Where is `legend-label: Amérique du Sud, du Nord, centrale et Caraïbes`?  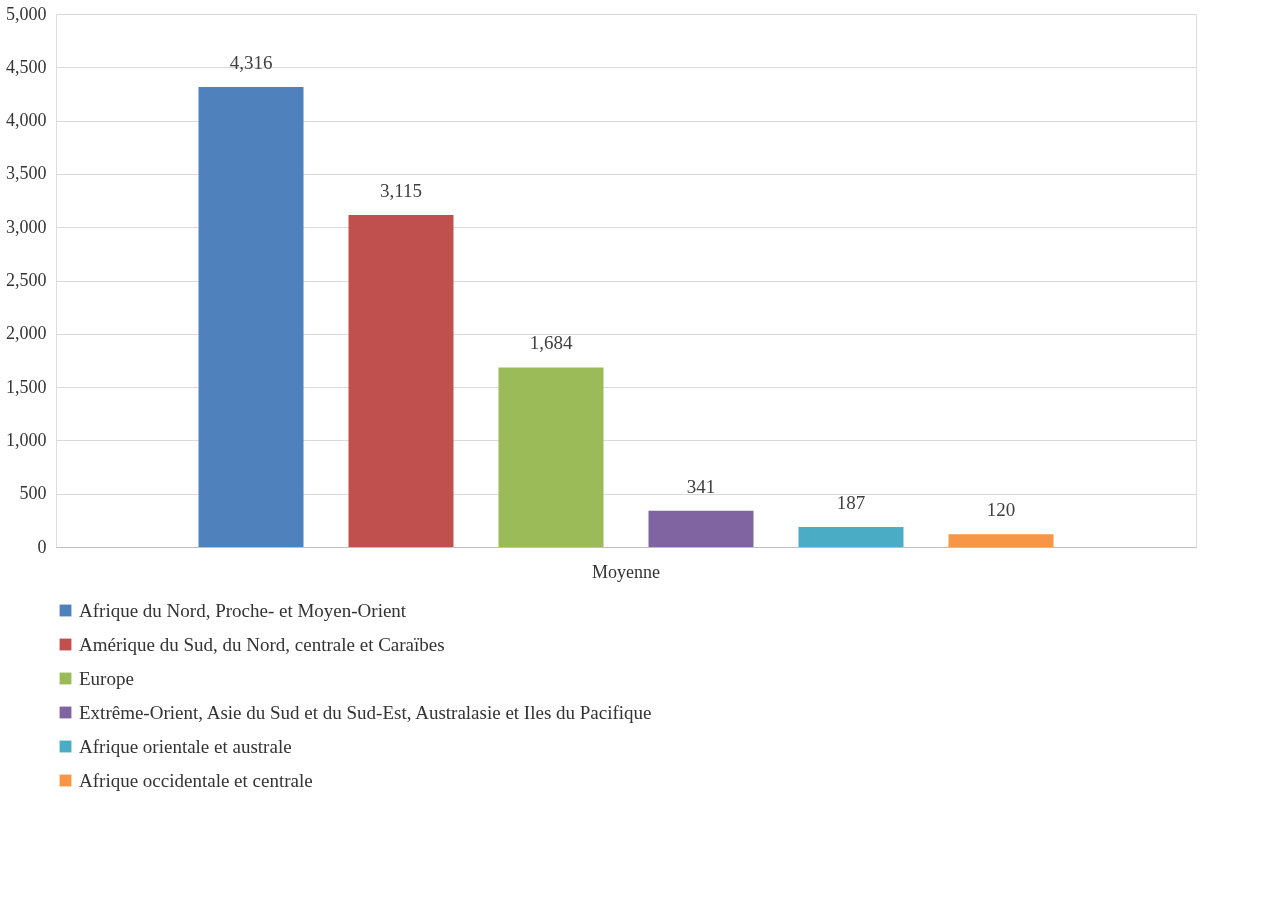 legend-label: Amérique du Sud, du Nord, centrale et Caraïbes is located at coordinates (262, 644).